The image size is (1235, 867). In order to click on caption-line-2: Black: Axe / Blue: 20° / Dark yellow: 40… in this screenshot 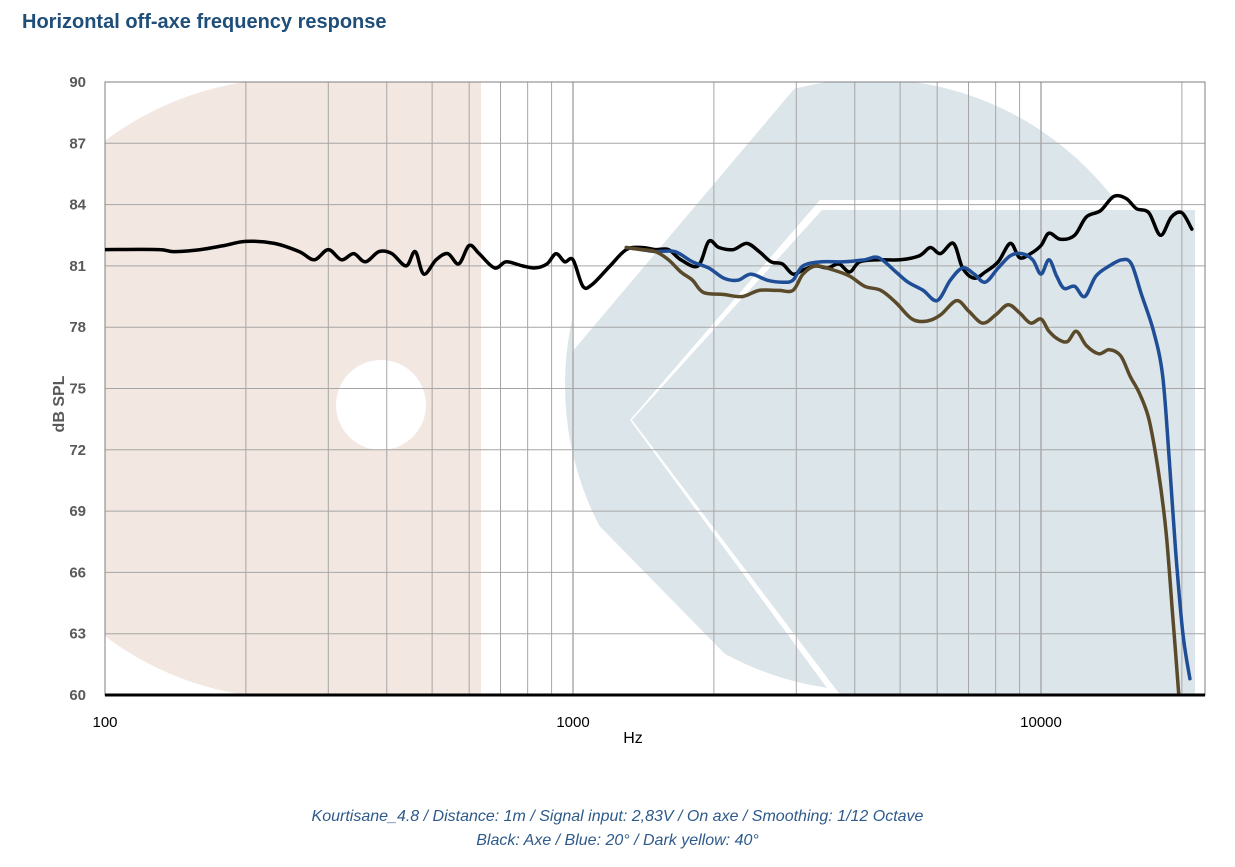, I will do `click(617, 840)`.